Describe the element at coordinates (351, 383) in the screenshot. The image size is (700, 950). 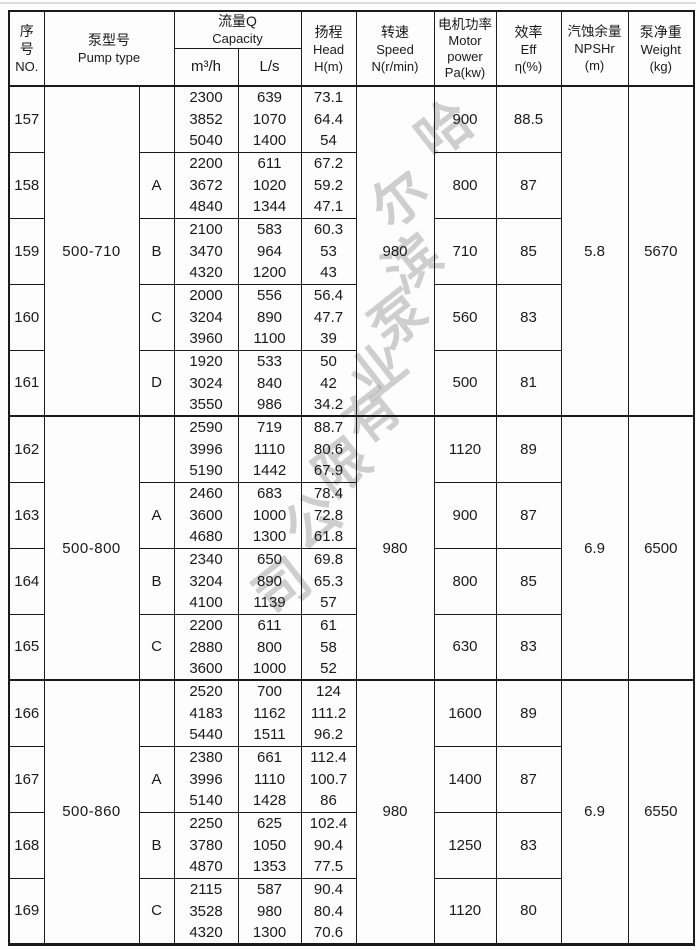
I see `table-row: 3024 840 42` at that location.